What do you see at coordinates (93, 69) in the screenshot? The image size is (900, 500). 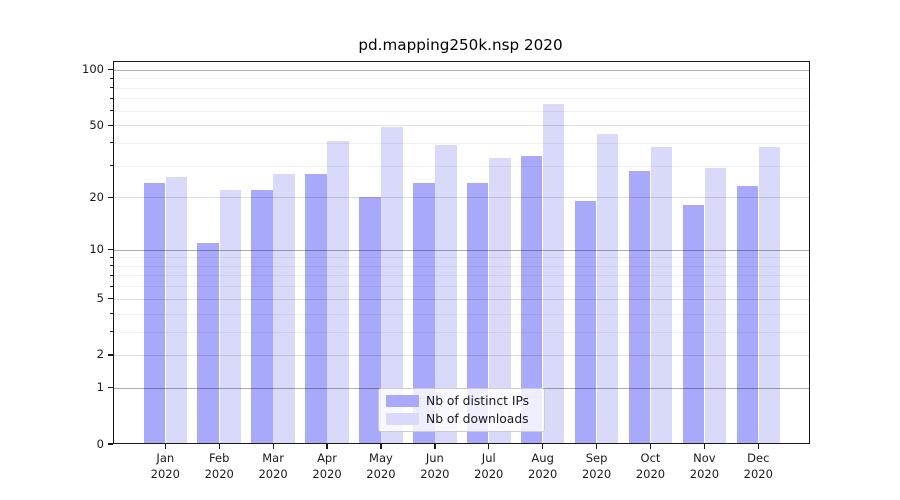 I see `y-tick-label-100: 100` at bounding box center [93, 69].